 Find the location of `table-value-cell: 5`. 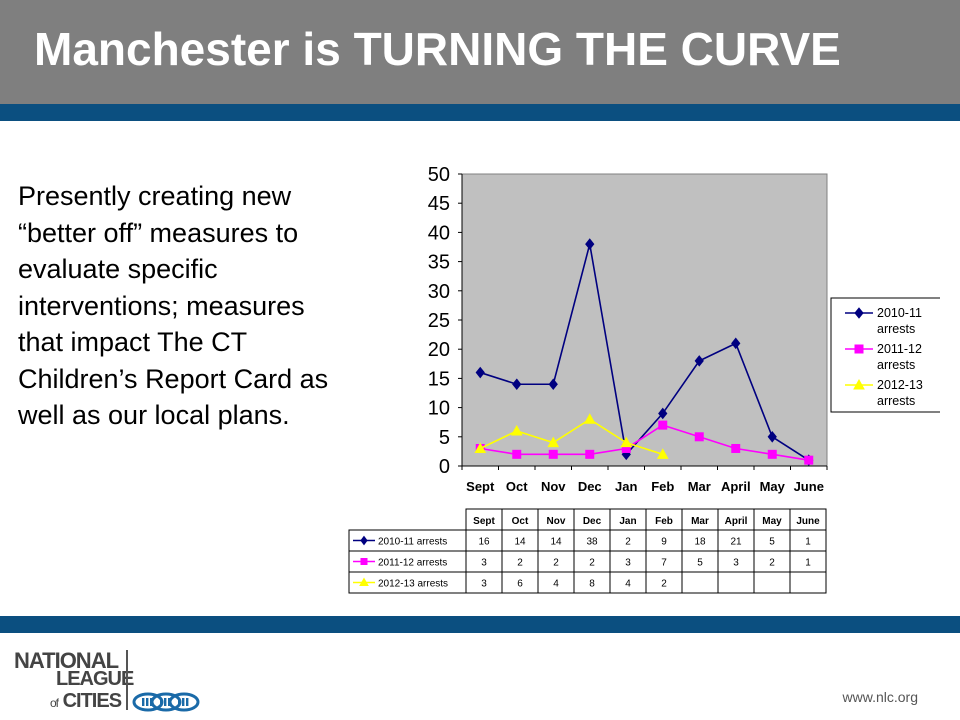

table-value-cell: 5 is located at coordinates (772, 542).